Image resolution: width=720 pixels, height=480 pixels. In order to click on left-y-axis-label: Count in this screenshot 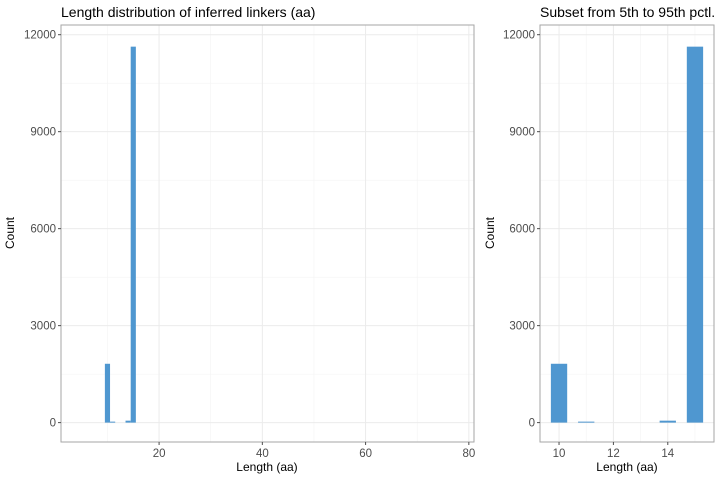, I will do `click(10, 232)`.